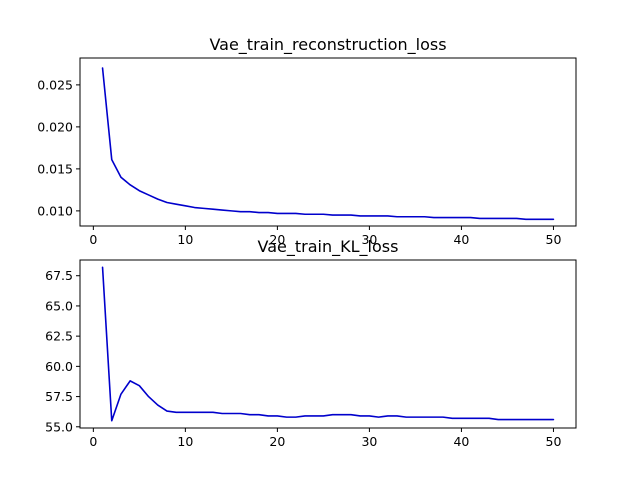 This screenshot has height=480, width=640. Describe the element at coordinates (59, 305) in the screenshot. I see `y-tick-label: 65.0` at that location.